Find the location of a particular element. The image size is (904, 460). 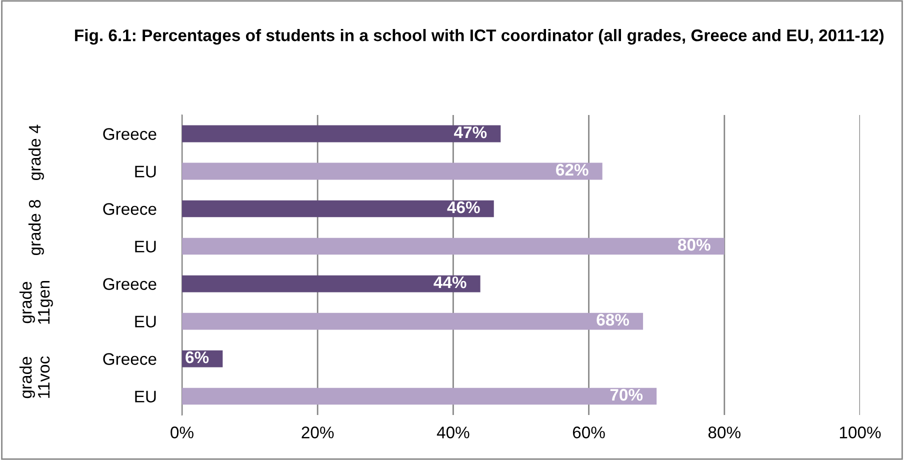

data-label: 6% is located at coordinates (197, 357).